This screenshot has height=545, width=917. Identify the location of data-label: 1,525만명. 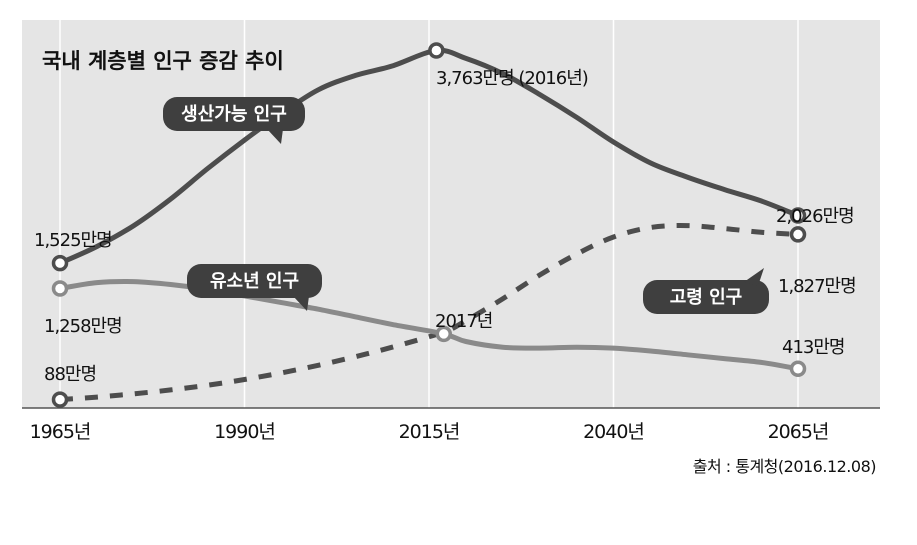
(73, 240).